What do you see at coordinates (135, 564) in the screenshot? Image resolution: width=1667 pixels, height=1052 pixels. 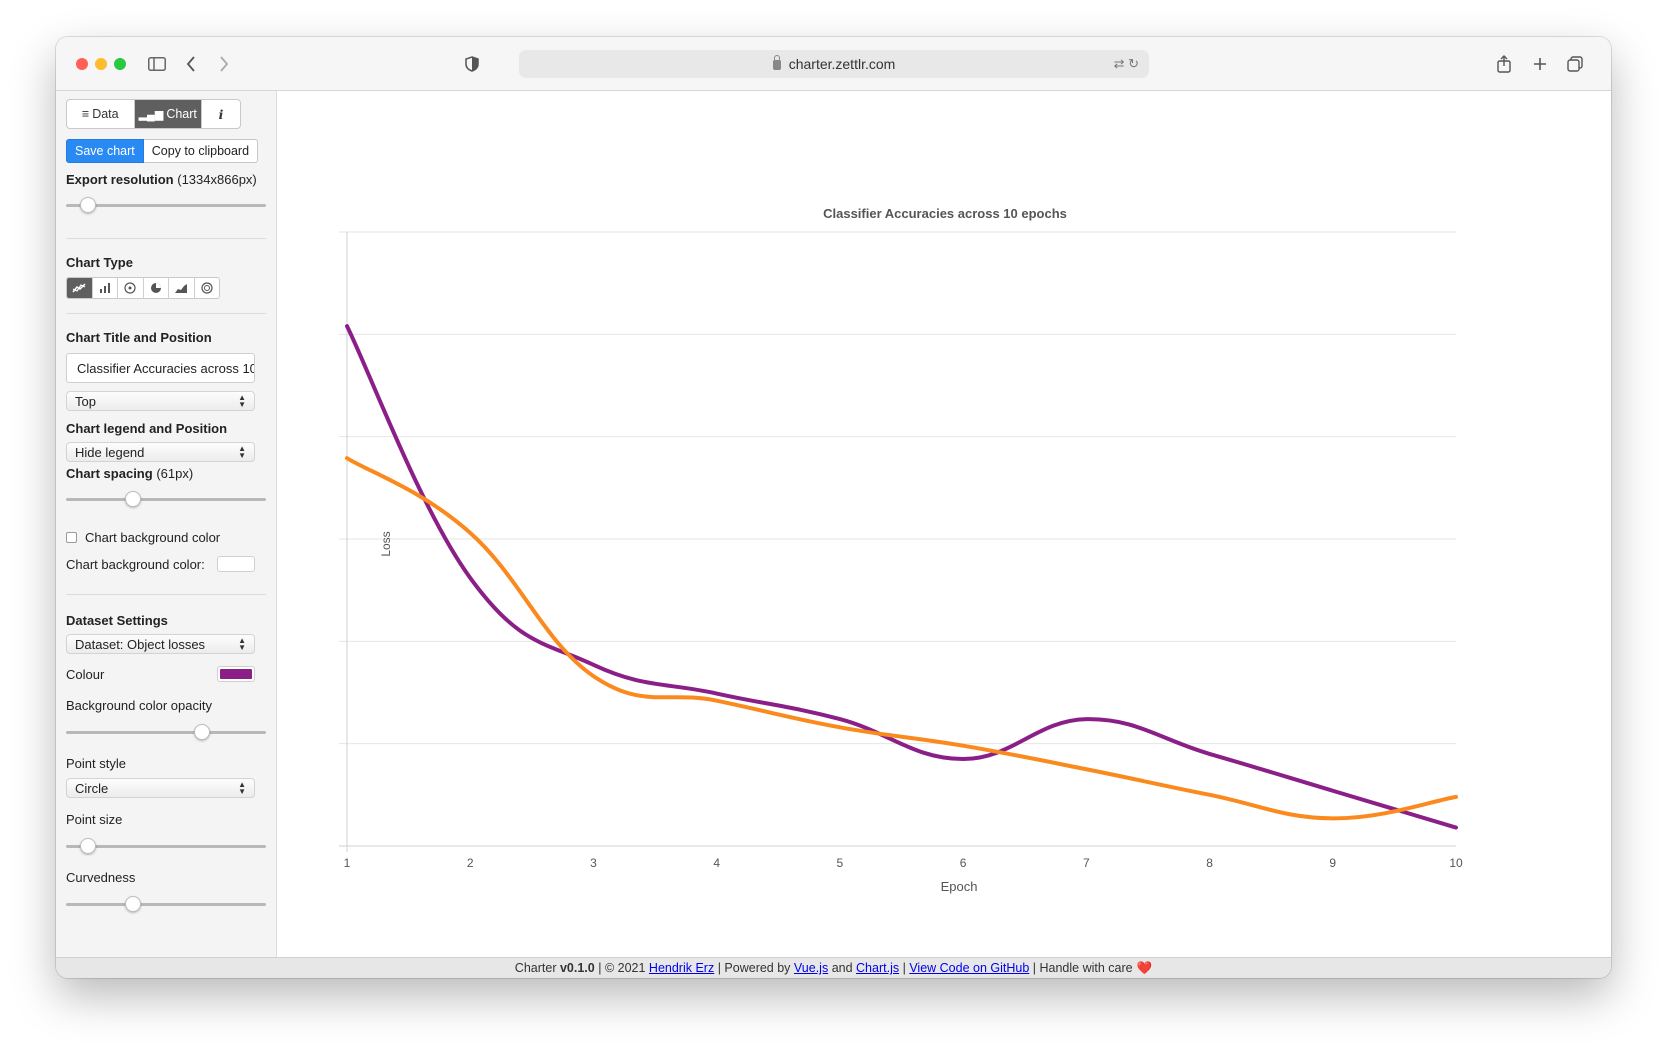 I see `chart-bg-color-label: Chart background color:` at bounding box center [135, 564].